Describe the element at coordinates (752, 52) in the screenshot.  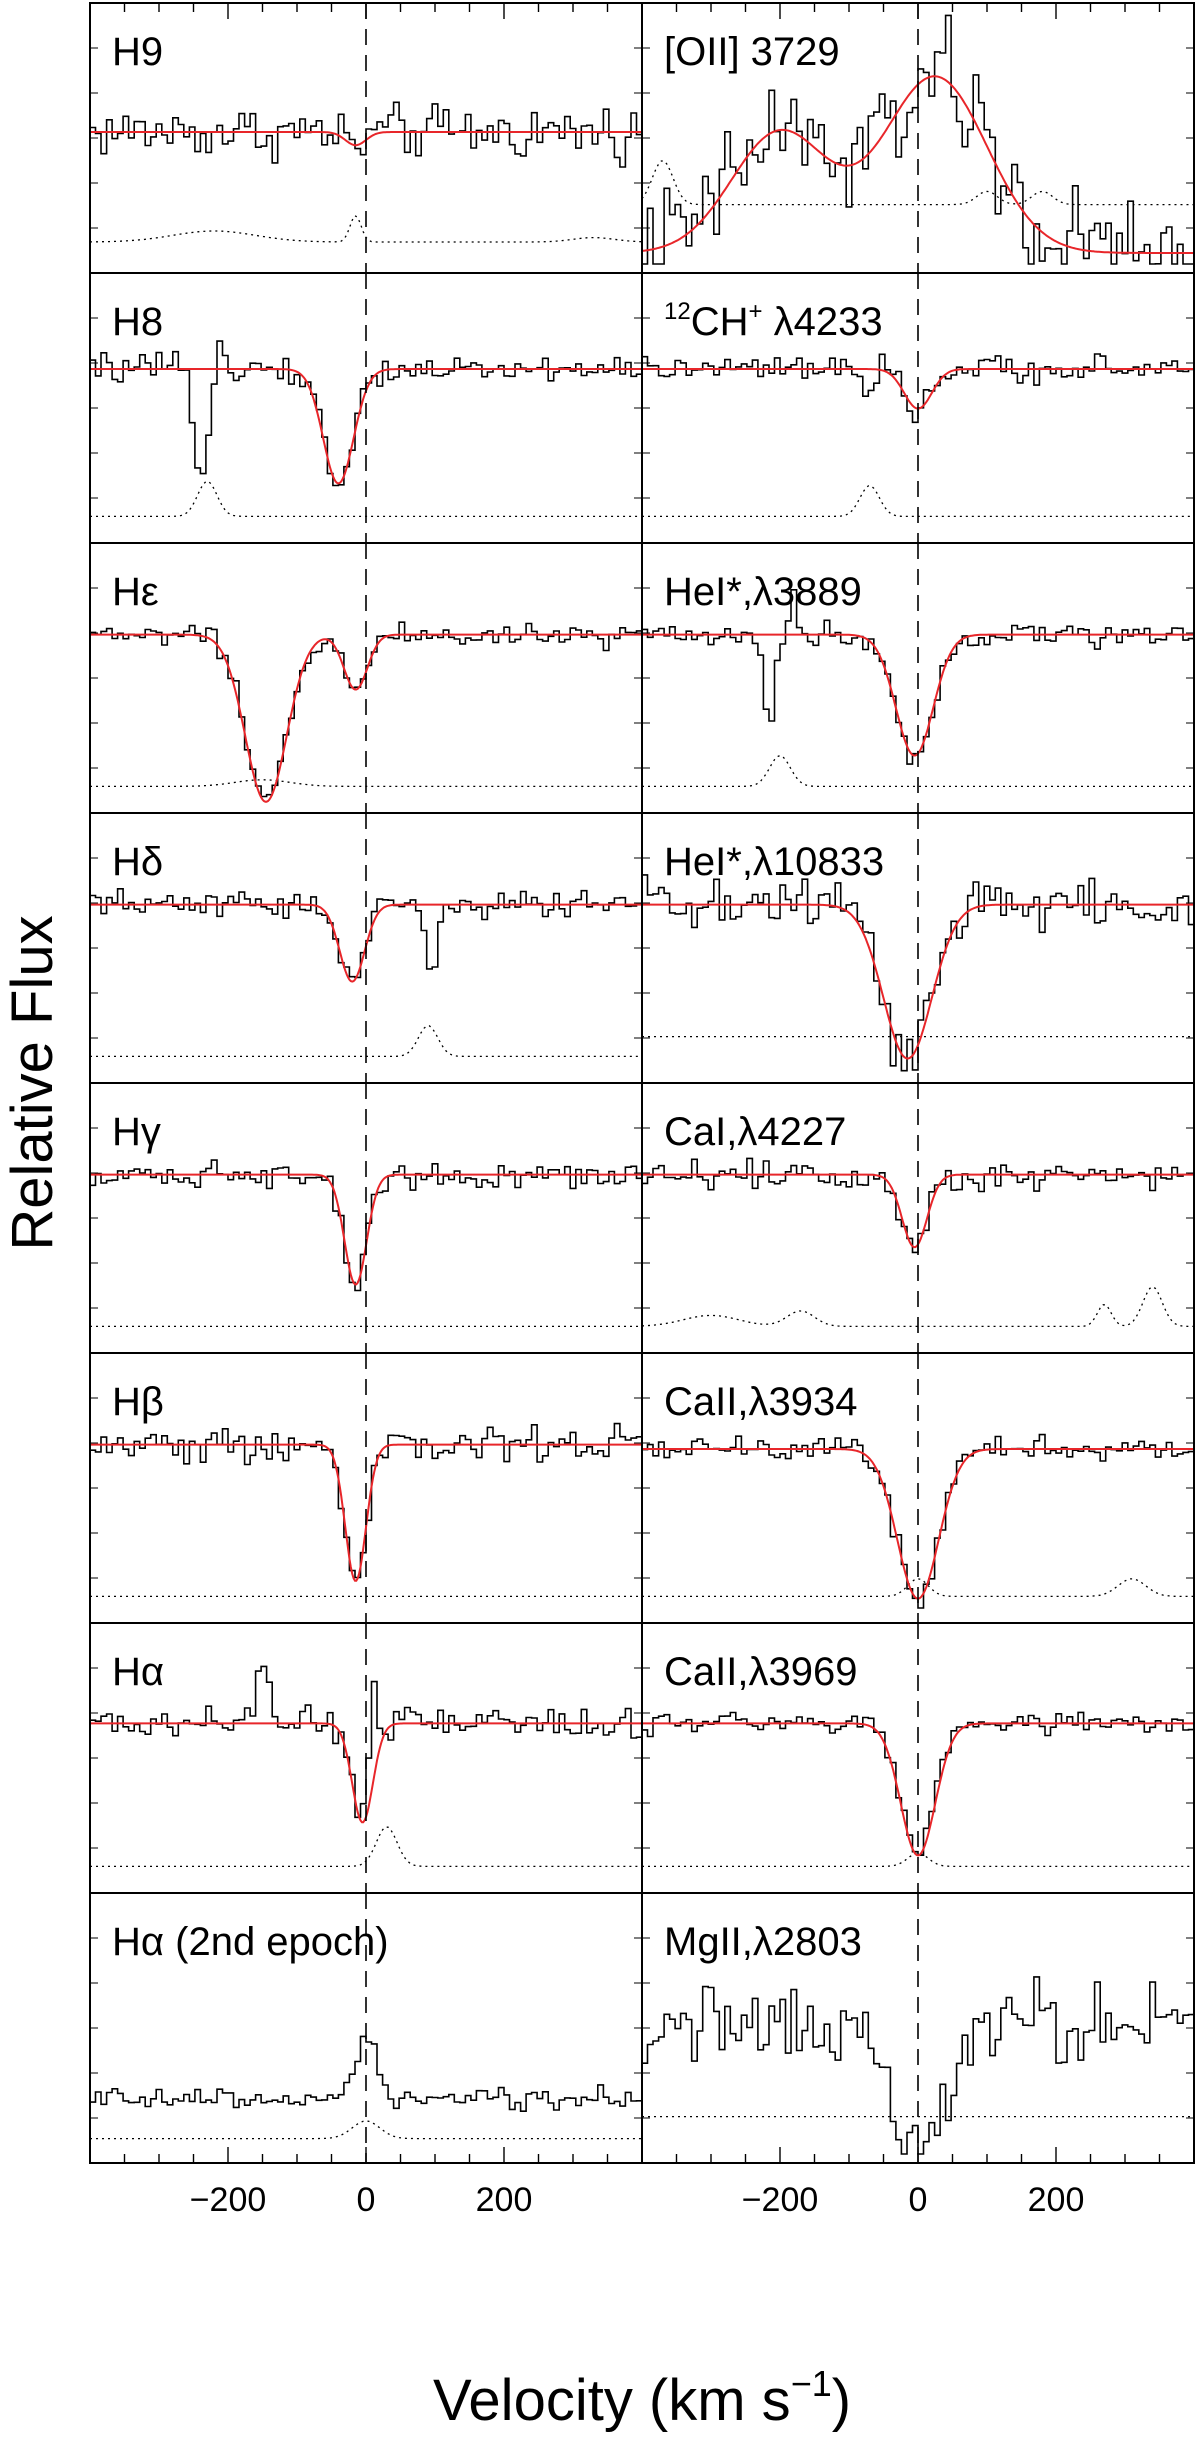
I see `panel-label: [OII] 3729` at that location.